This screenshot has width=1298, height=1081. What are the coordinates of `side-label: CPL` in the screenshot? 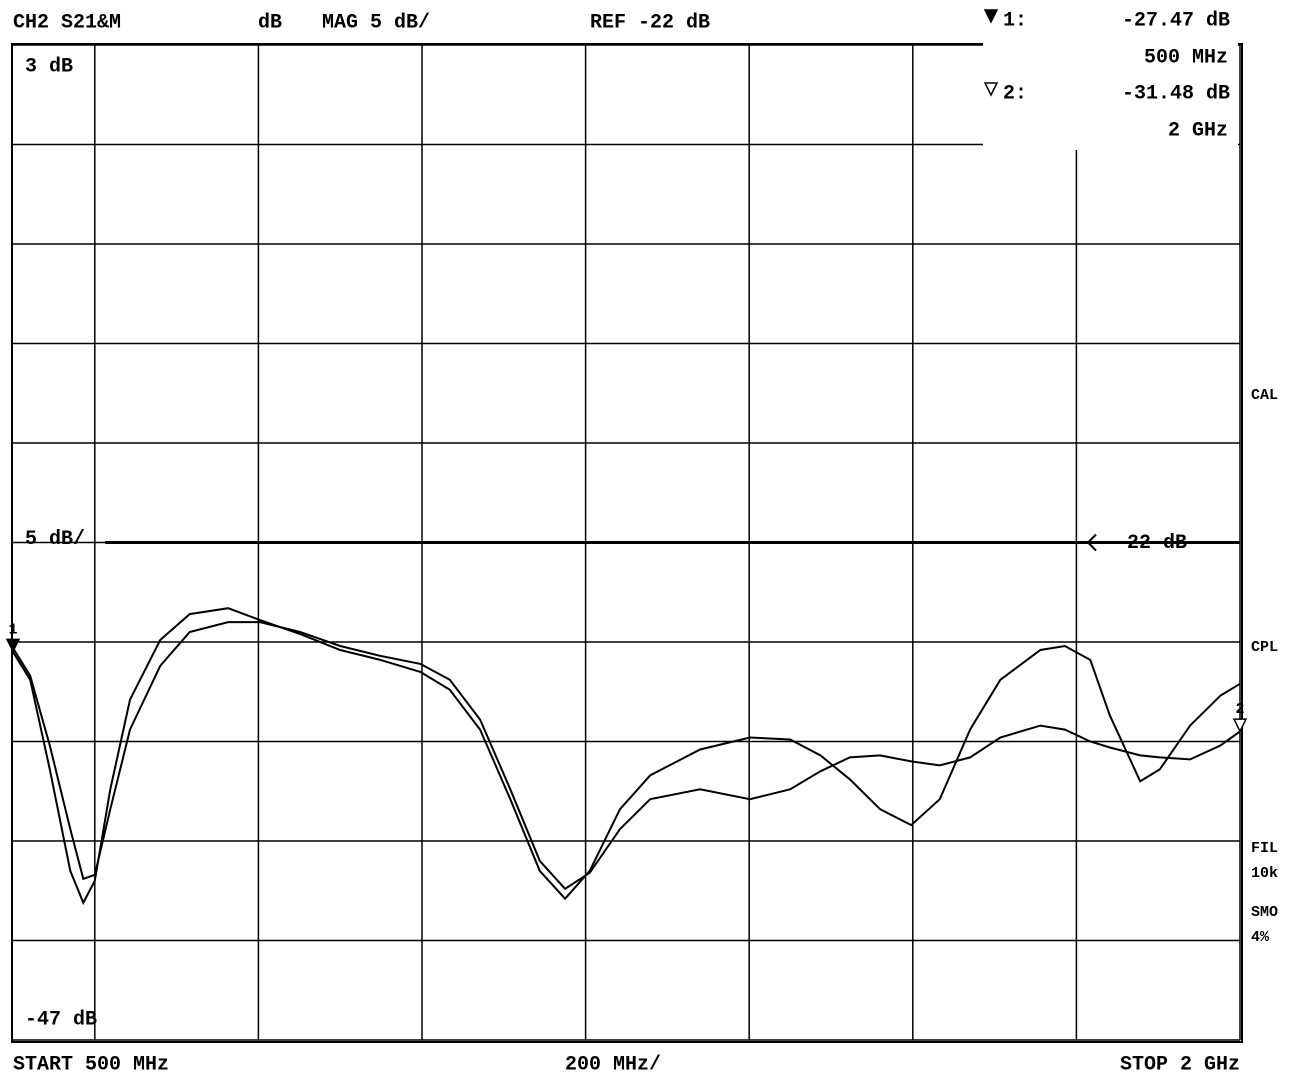 It's located at (1264, 647).